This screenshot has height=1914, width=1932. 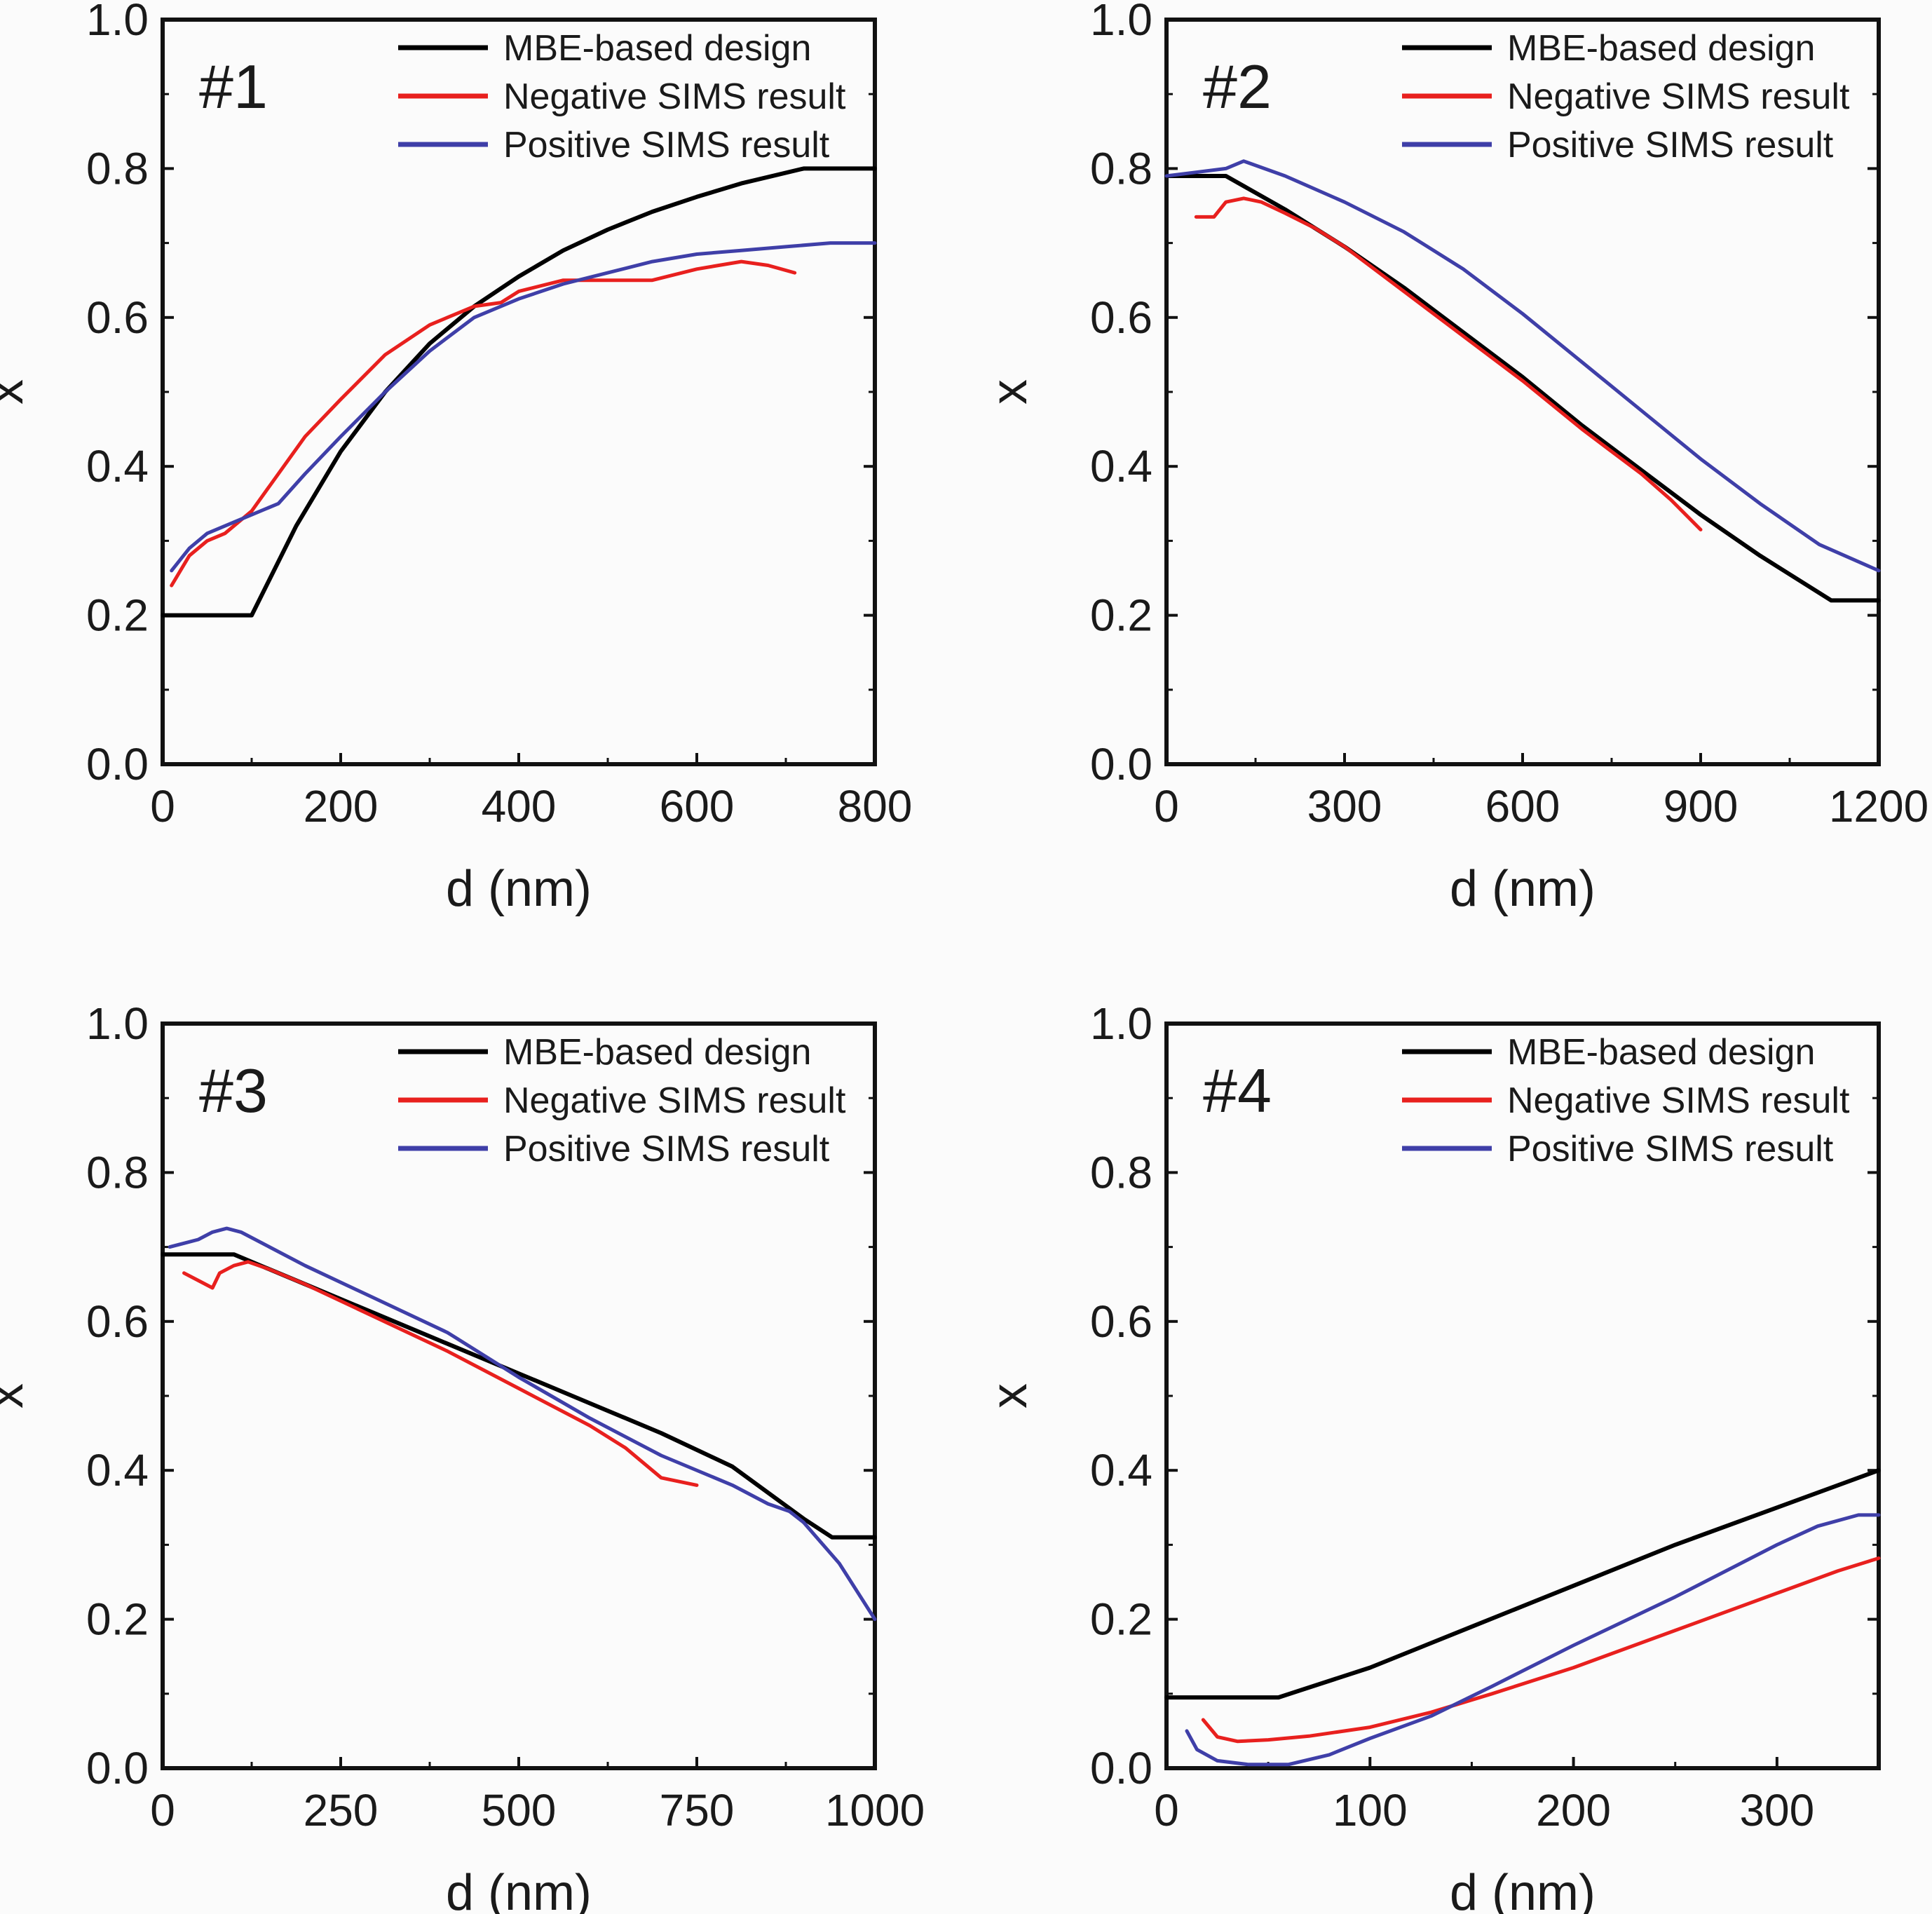 I want to click on x-tick-label: 250, so click(x=341, y=1810).